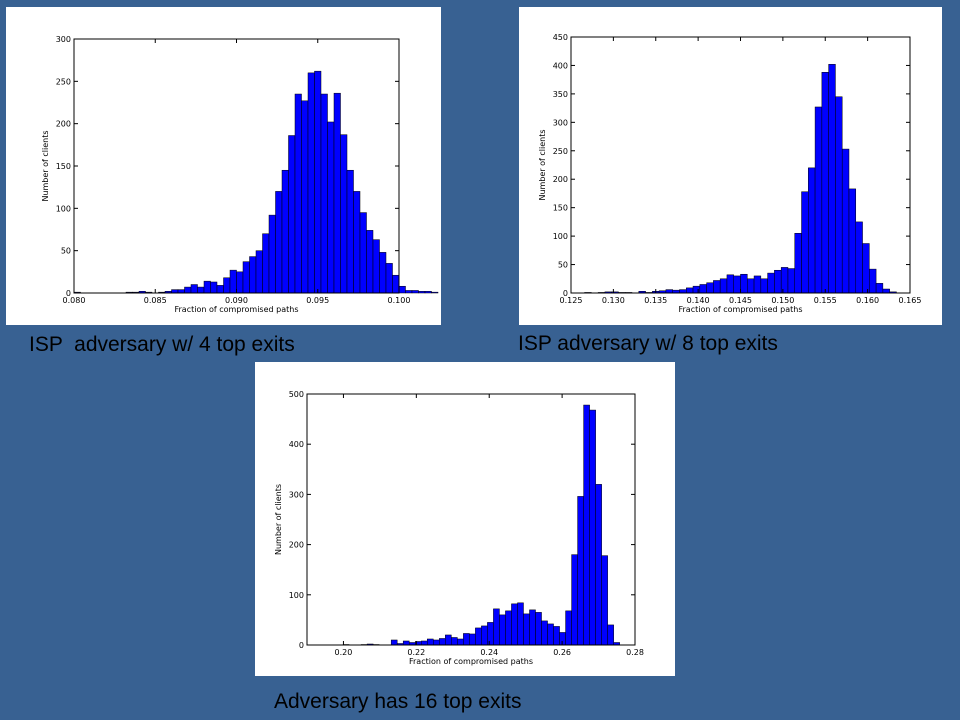 The width and height of the screenshot is (960, 720). What do you see at coordinates (63, 166) in the screenshot?
I see `y-tick-label: 150` at bounding box center [63, 166].